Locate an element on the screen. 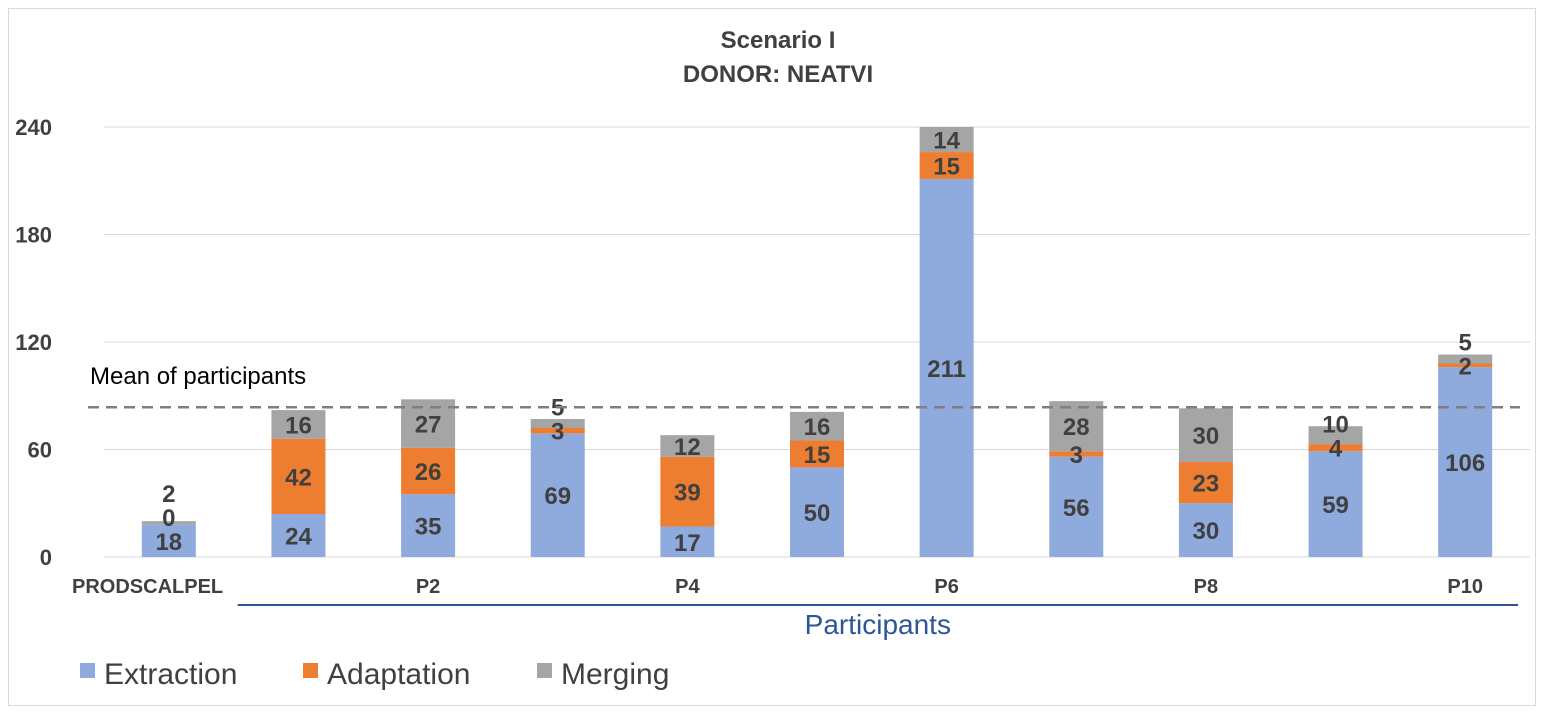 This screenshot has width=1546, height=718. chart-title: Scenario I is located at coordinates (778, 40).